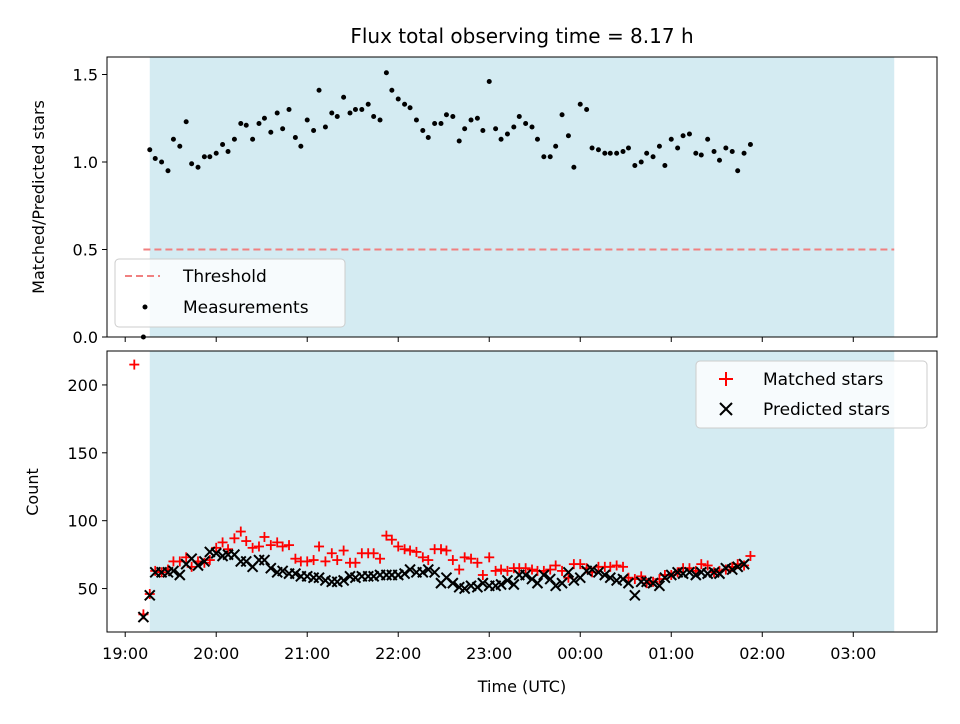  Describe the element at coordinates (82, 521) in the screenshot. I see `bottom-ytick-label: 100` at that location.